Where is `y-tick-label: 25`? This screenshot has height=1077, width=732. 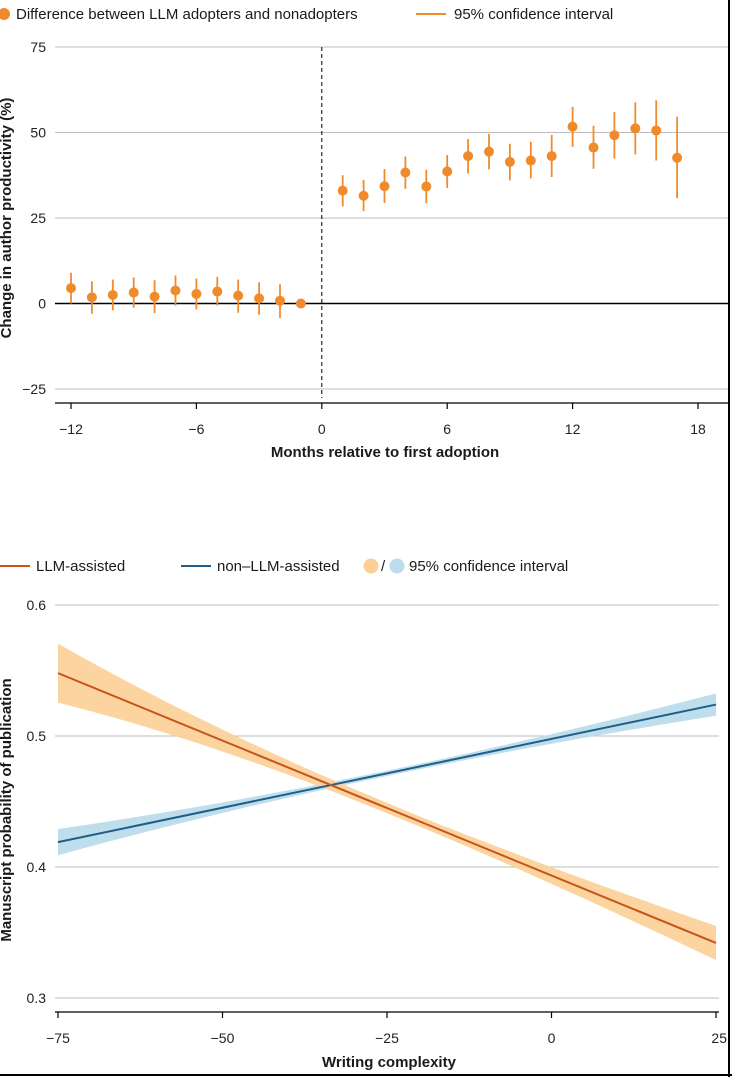 y-tick-label: 25 is located at coordinates (38, 218).